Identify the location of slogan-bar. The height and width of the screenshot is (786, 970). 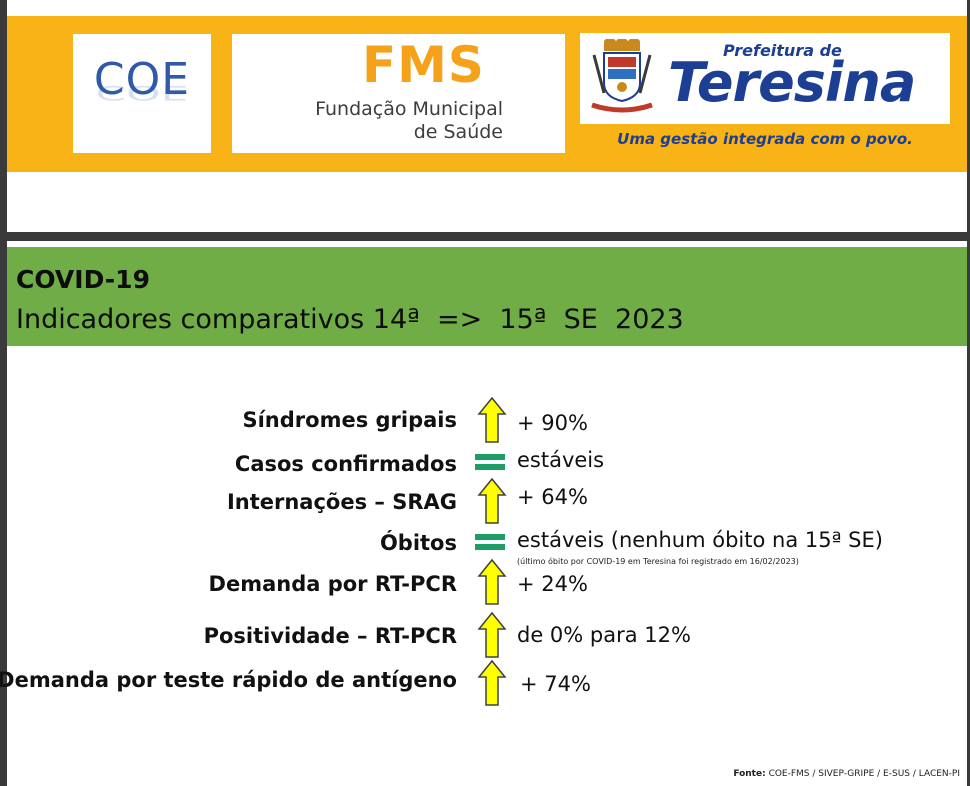
(765, 139).